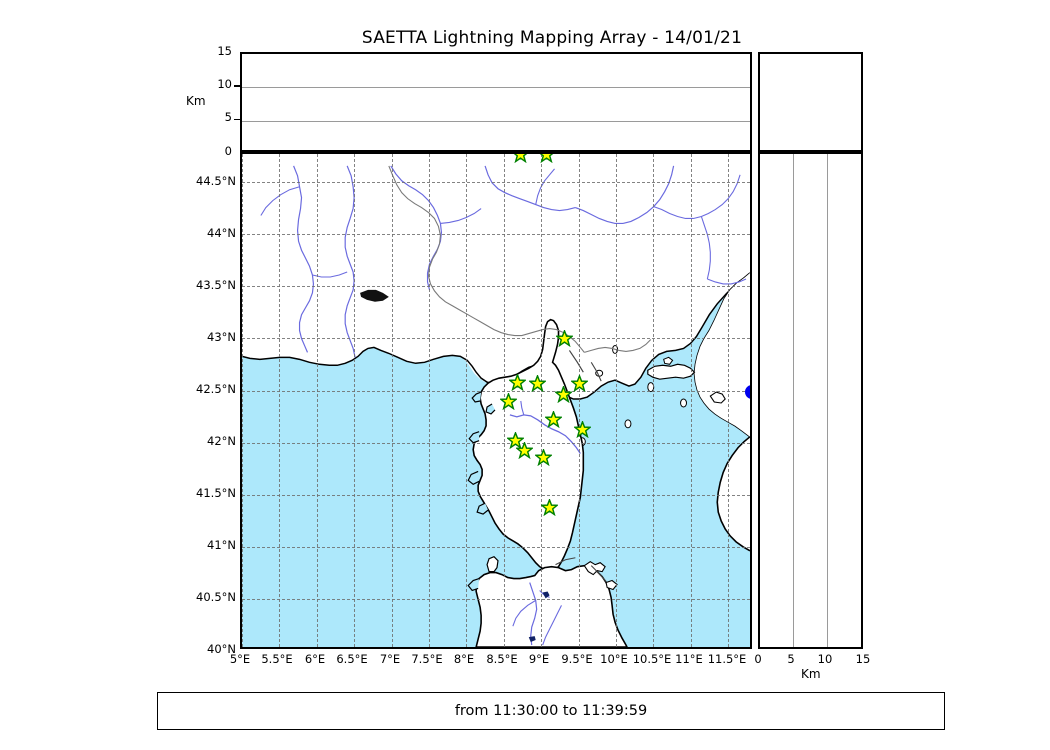 This screenshot has height=750, width=1050. What do you see at coordinates (196, 101) in the screenshot?
I see `axis-label-top-km: Km` at bounding box center [196, 101].